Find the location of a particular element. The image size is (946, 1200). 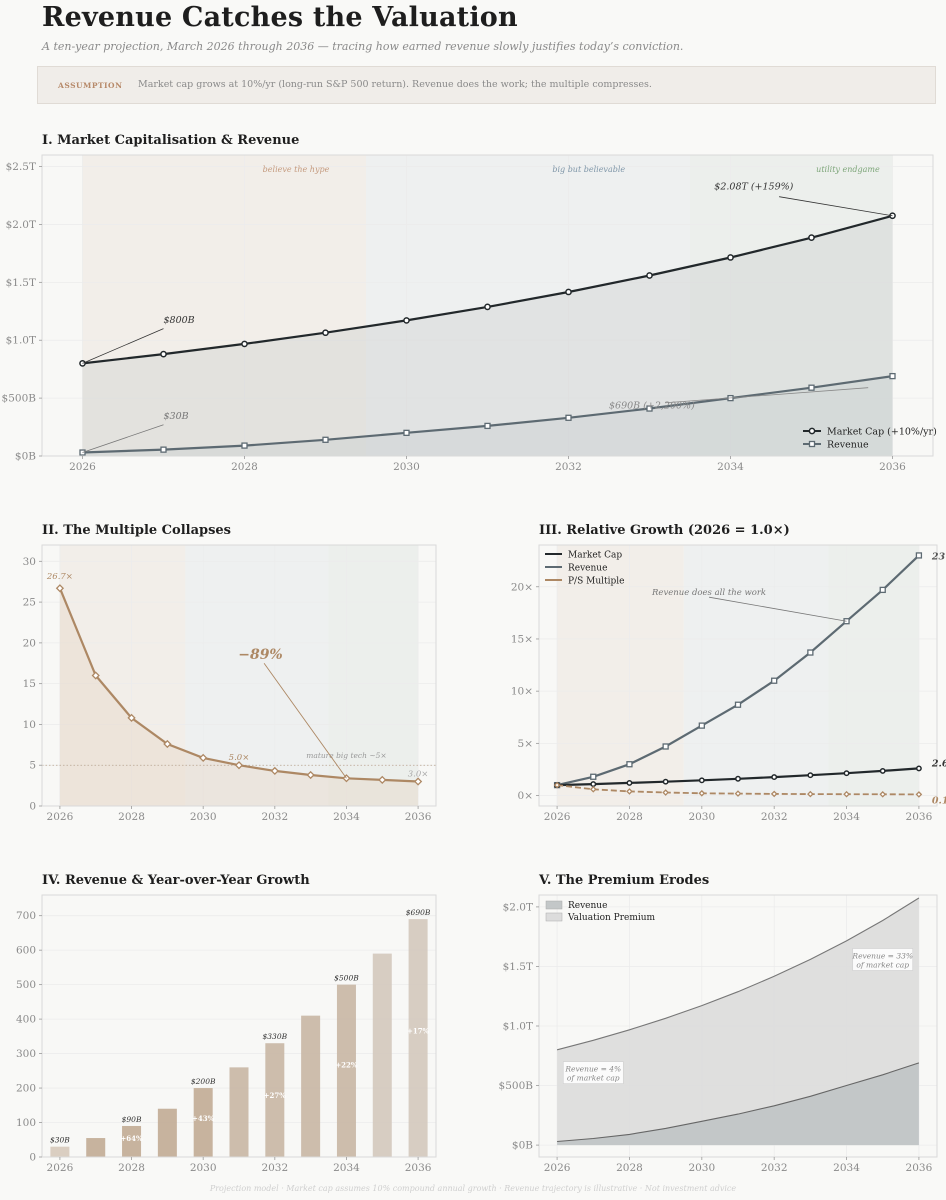

y-tick-label: $0B is located at coordinates (25, 457).